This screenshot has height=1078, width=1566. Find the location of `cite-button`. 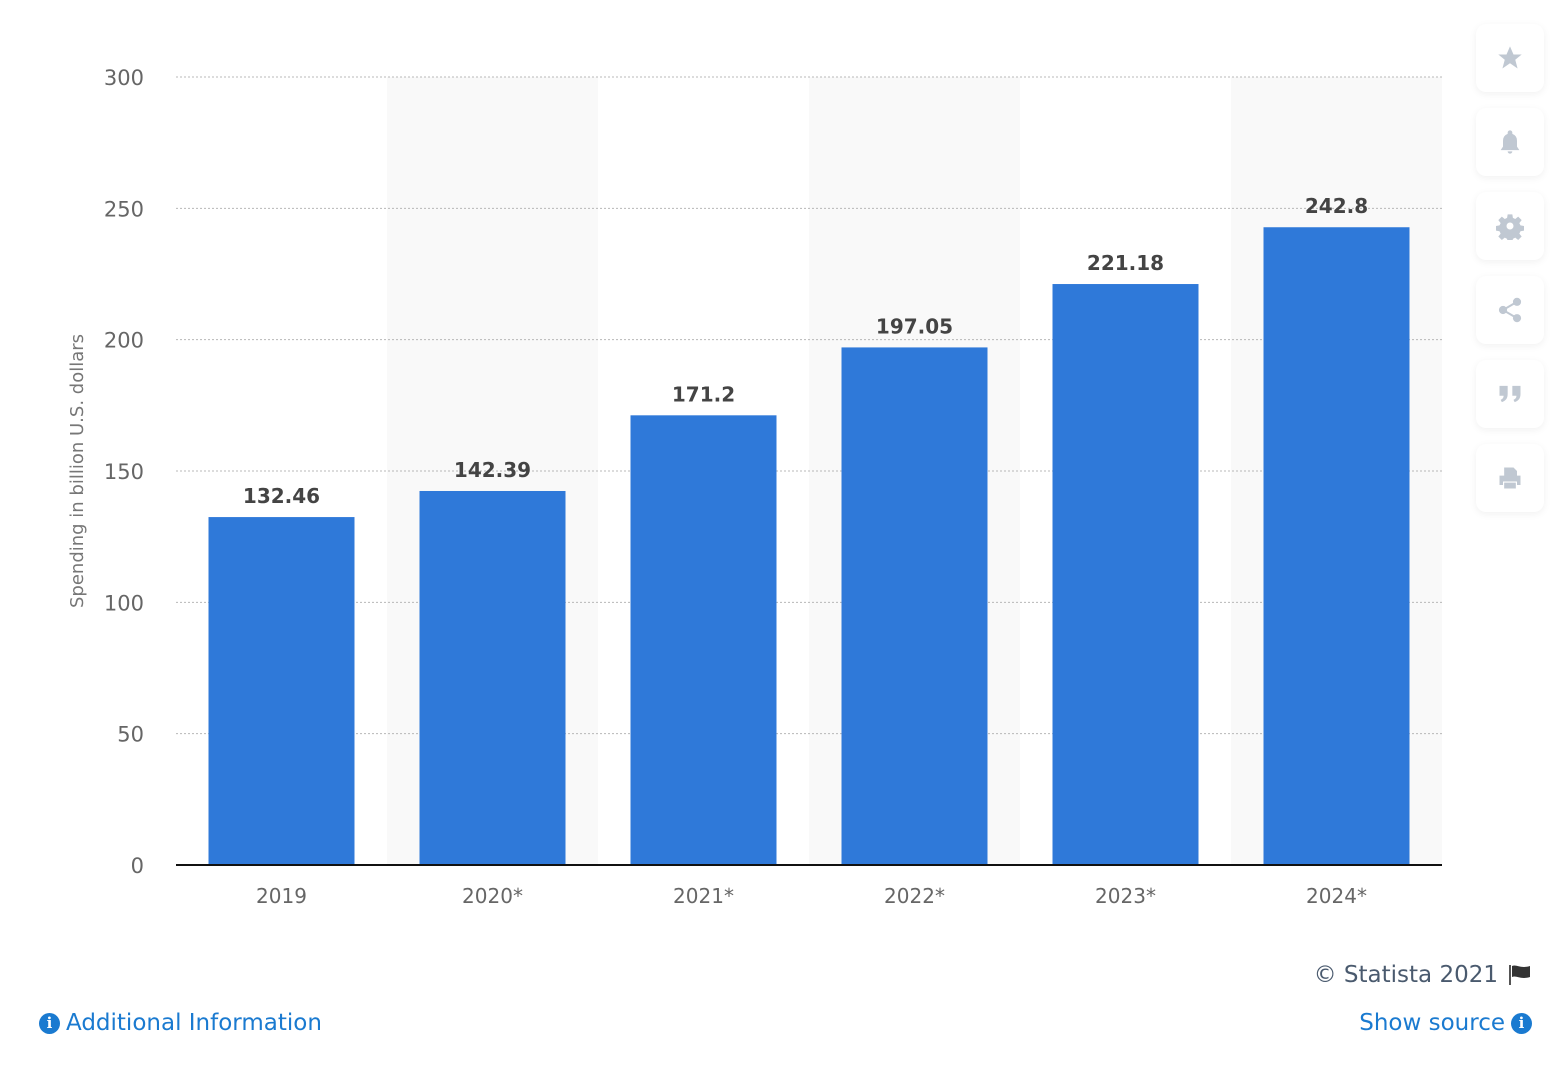

cite-button is located at coordinates (1510, 394).